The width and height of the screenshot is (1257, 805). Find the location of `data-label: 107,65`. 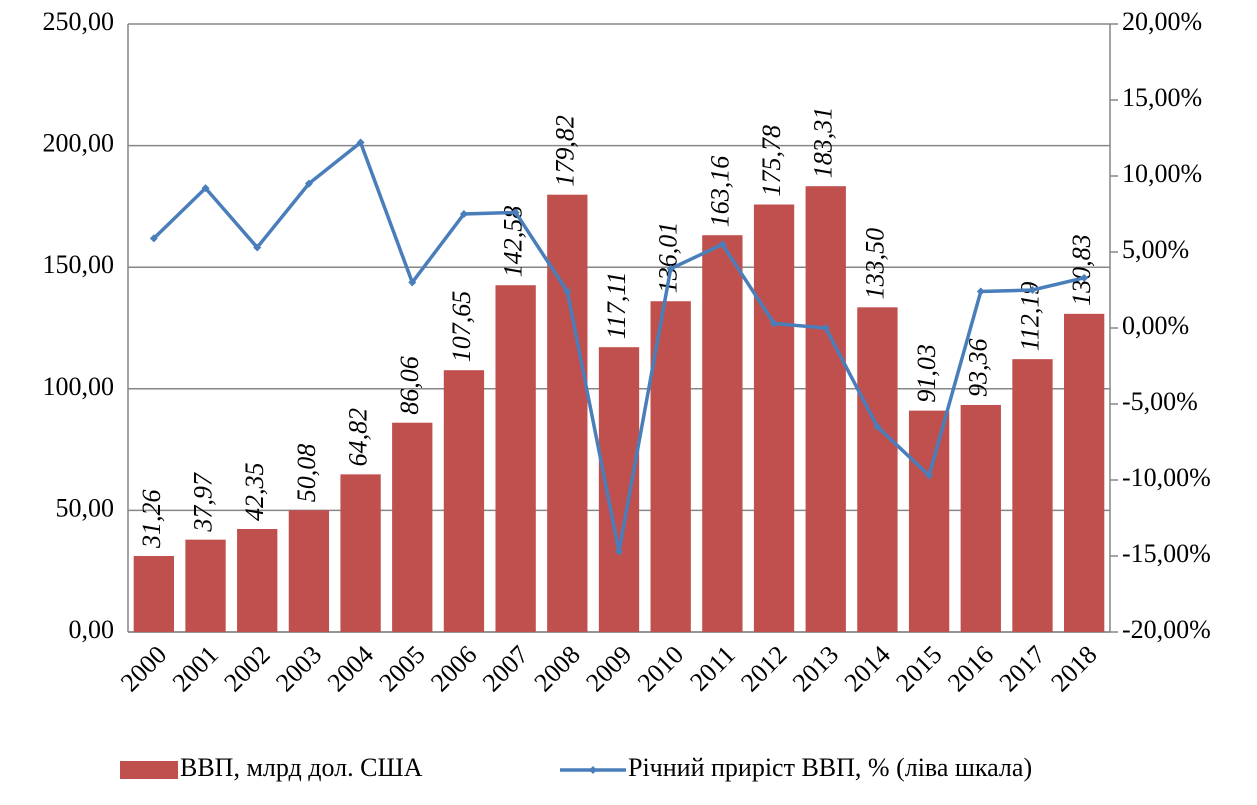

data-label: 107,65 is located at coordinates (461, 327).